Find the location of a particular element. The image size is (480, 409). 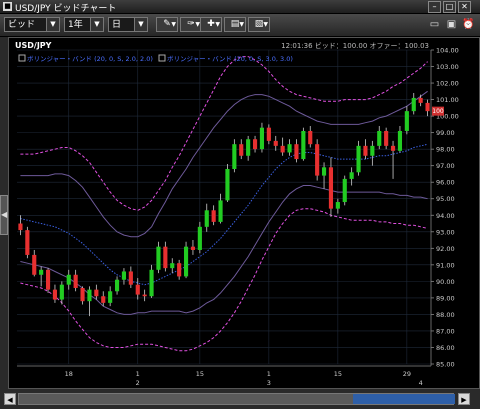

scroll-track is located at coordinates (236, 399).